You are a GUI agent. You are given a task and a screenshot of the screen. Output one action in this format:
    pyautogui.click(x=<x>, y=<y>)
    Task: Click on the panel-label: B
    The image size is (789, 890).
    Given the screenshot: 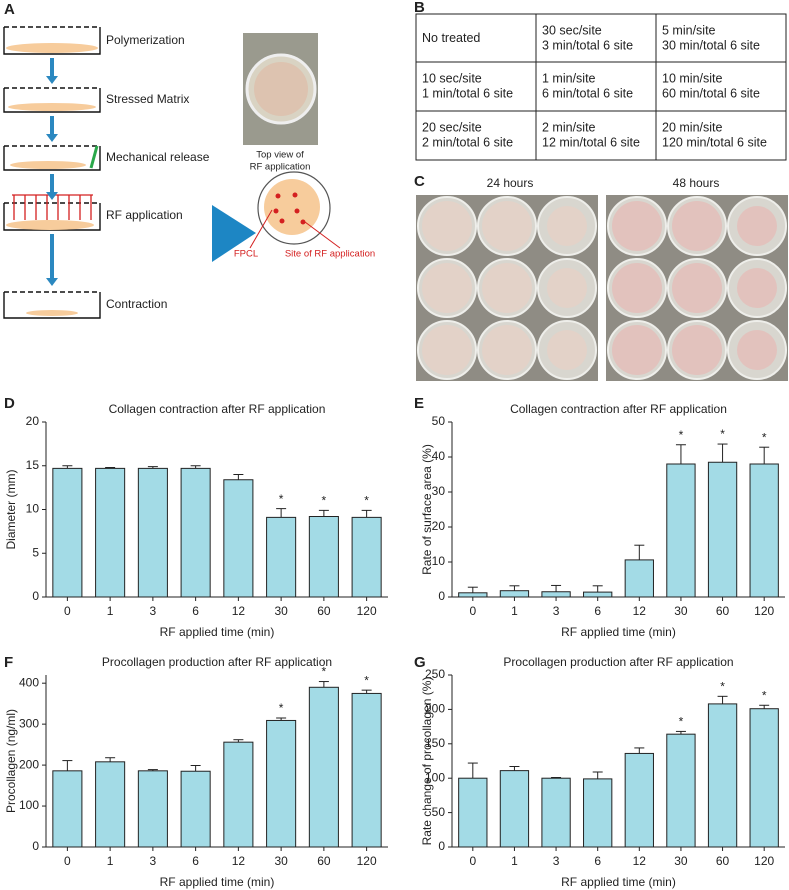 What is the action you would take?
    pyautogui.click(x=419, y=8)
    